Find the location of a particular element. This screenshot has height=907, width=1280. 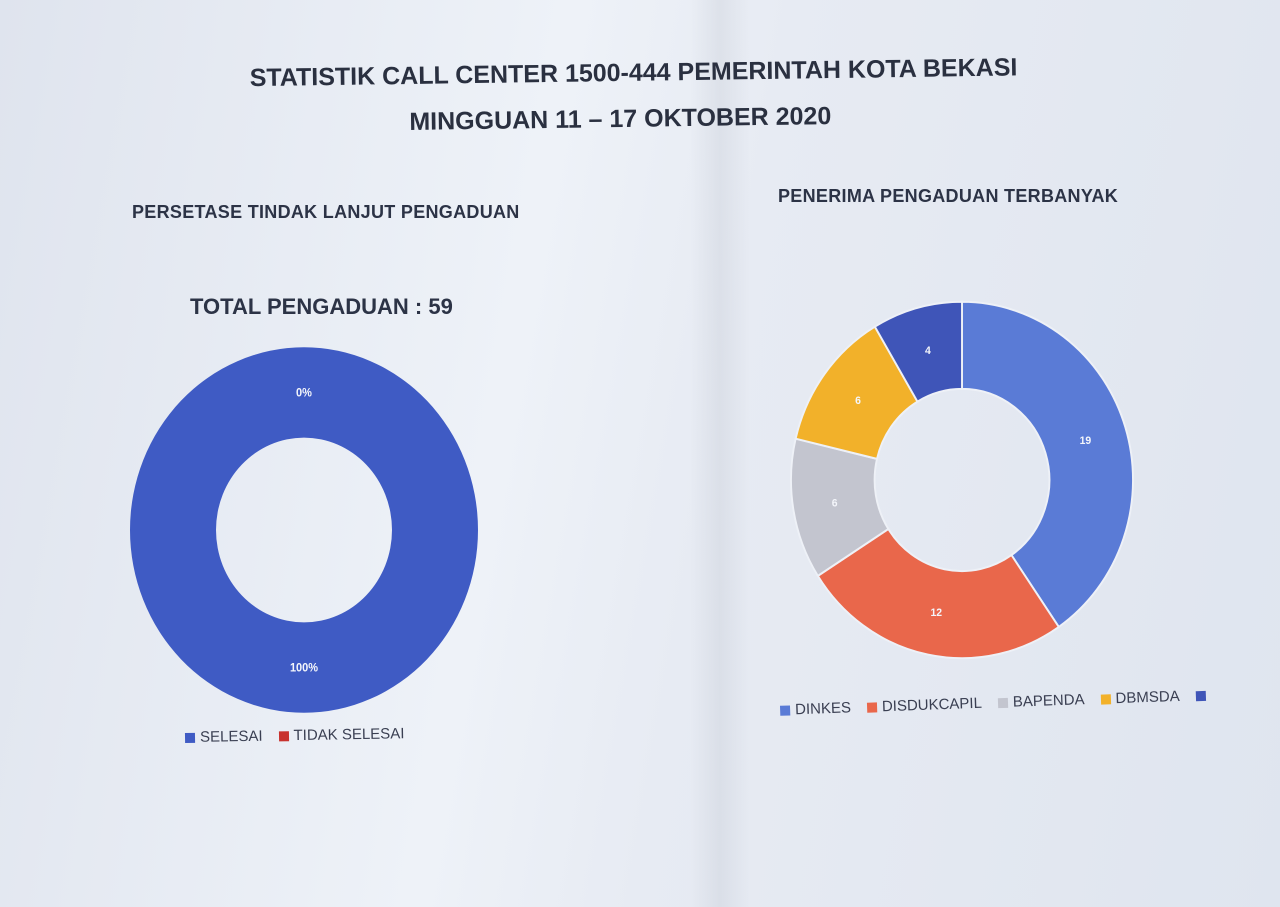

donut-label-1-1: 12 is located at coordinates (936, 613).